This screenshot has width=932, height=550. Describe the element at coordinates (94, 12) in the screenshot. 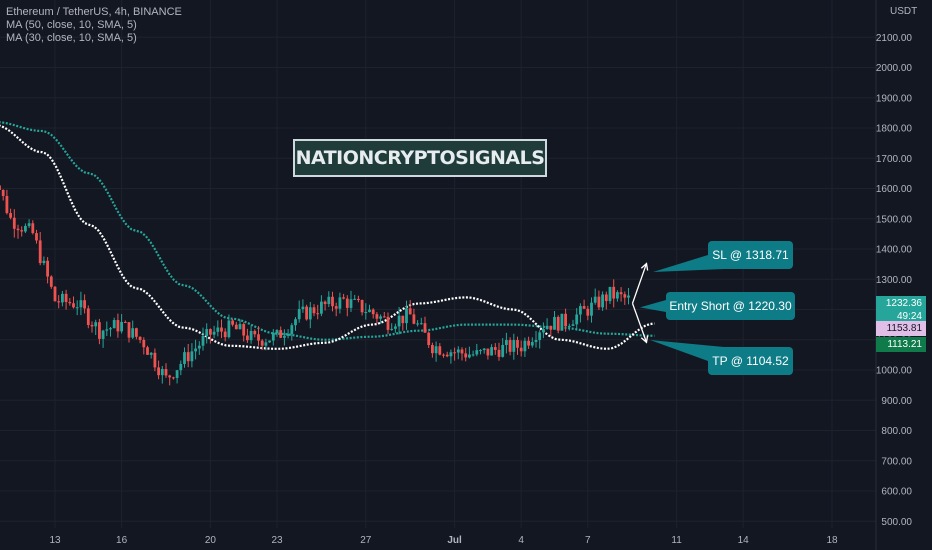

I see `symbol-title: Ethereum / TetherUS, 4h, BINANCE` at that location.